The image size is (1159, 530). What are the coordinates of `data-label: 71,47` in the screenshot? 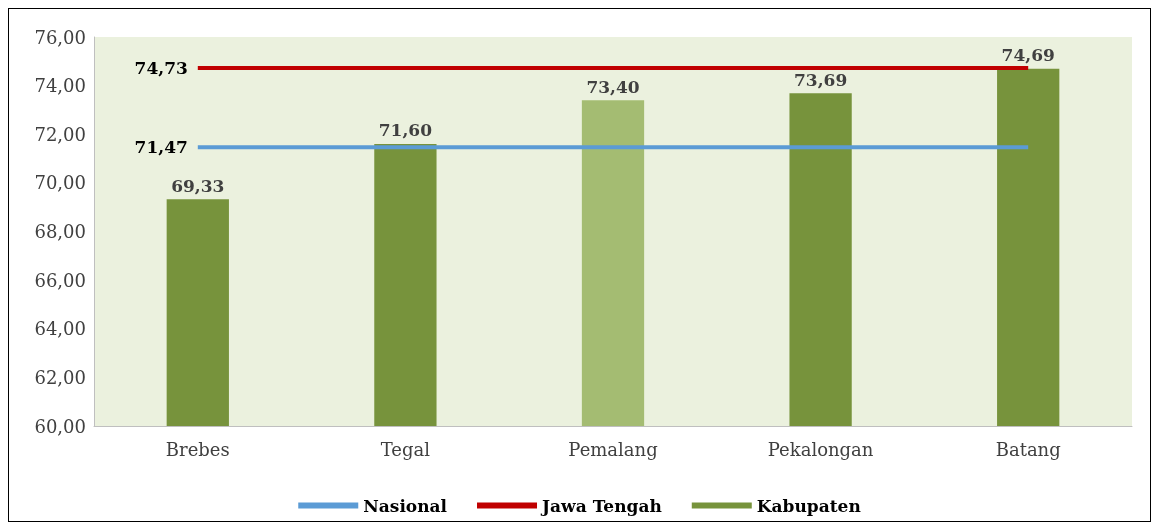 It's located at (161, 147).